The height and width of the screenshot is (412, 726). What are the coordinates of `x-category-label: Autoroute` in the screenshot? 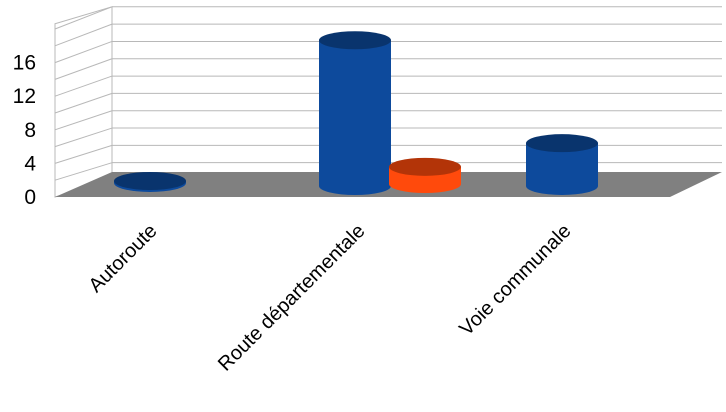 It's located at (123, 258).